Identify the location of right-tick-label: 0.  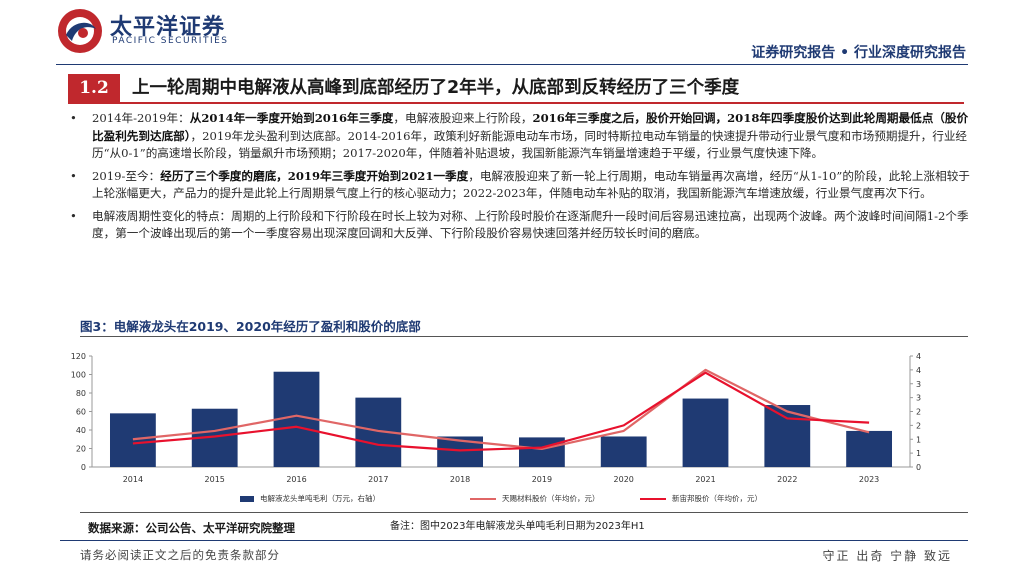
(918, 467).